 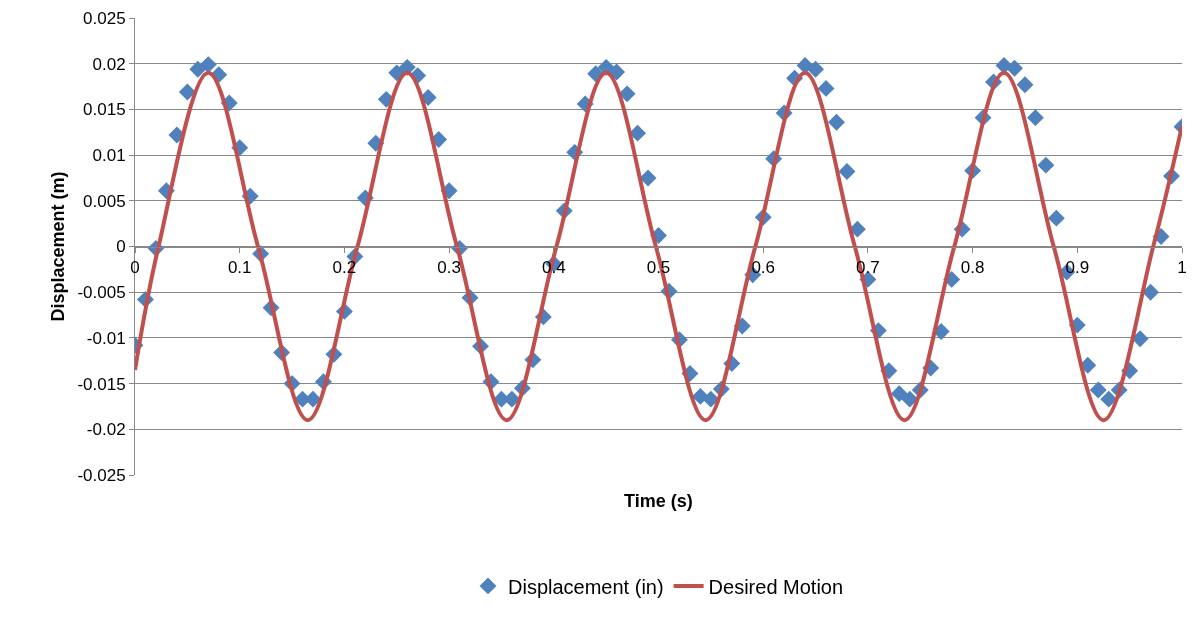 I want to click on y-tick-label: -0.015, so click(x=101, y=384).